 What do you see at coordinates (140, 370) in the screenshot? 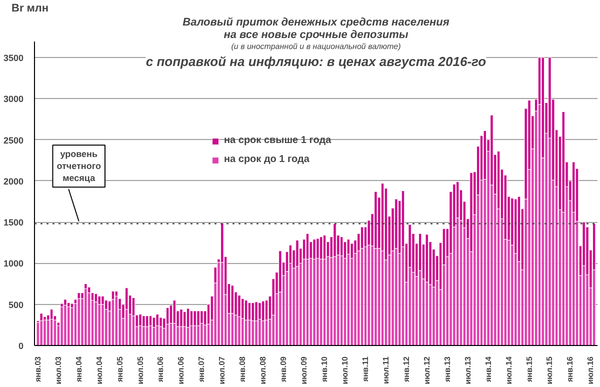
I see `x-tick-label: июл.05` at bounding box center [140, 370].